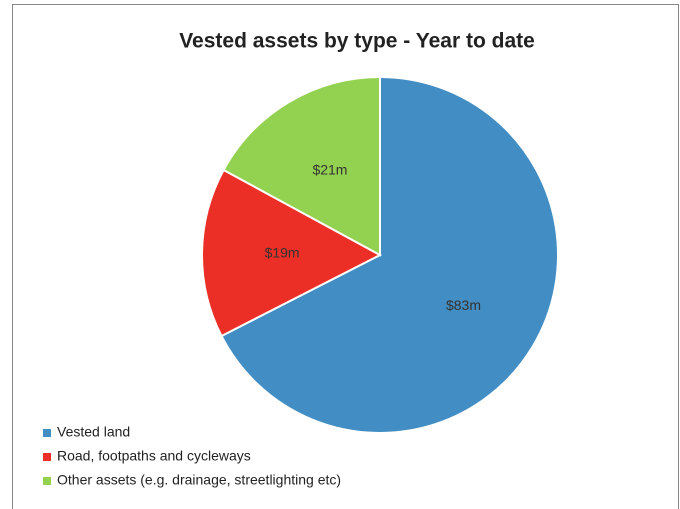 The image size is (680, 509). Describe the element at coordinates (282, 252) in the screenshot. I see `data-label: $19m` at that location.